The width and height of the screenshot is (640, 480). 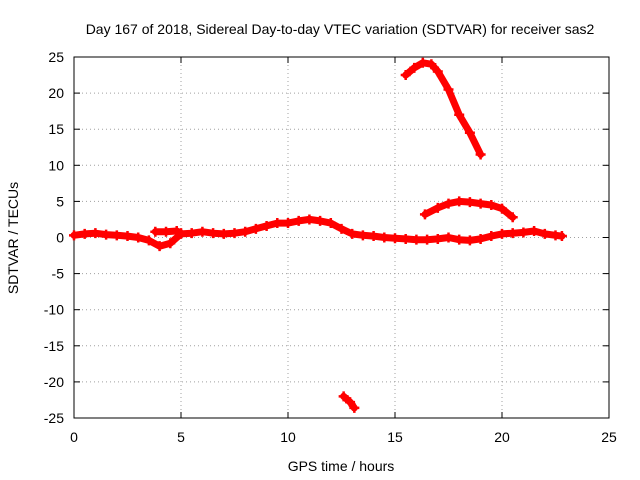 What do you see at coordinates (609, 437) in the screenshot?
I see `x-tick-label: 25` at bounding box center [609, 437].